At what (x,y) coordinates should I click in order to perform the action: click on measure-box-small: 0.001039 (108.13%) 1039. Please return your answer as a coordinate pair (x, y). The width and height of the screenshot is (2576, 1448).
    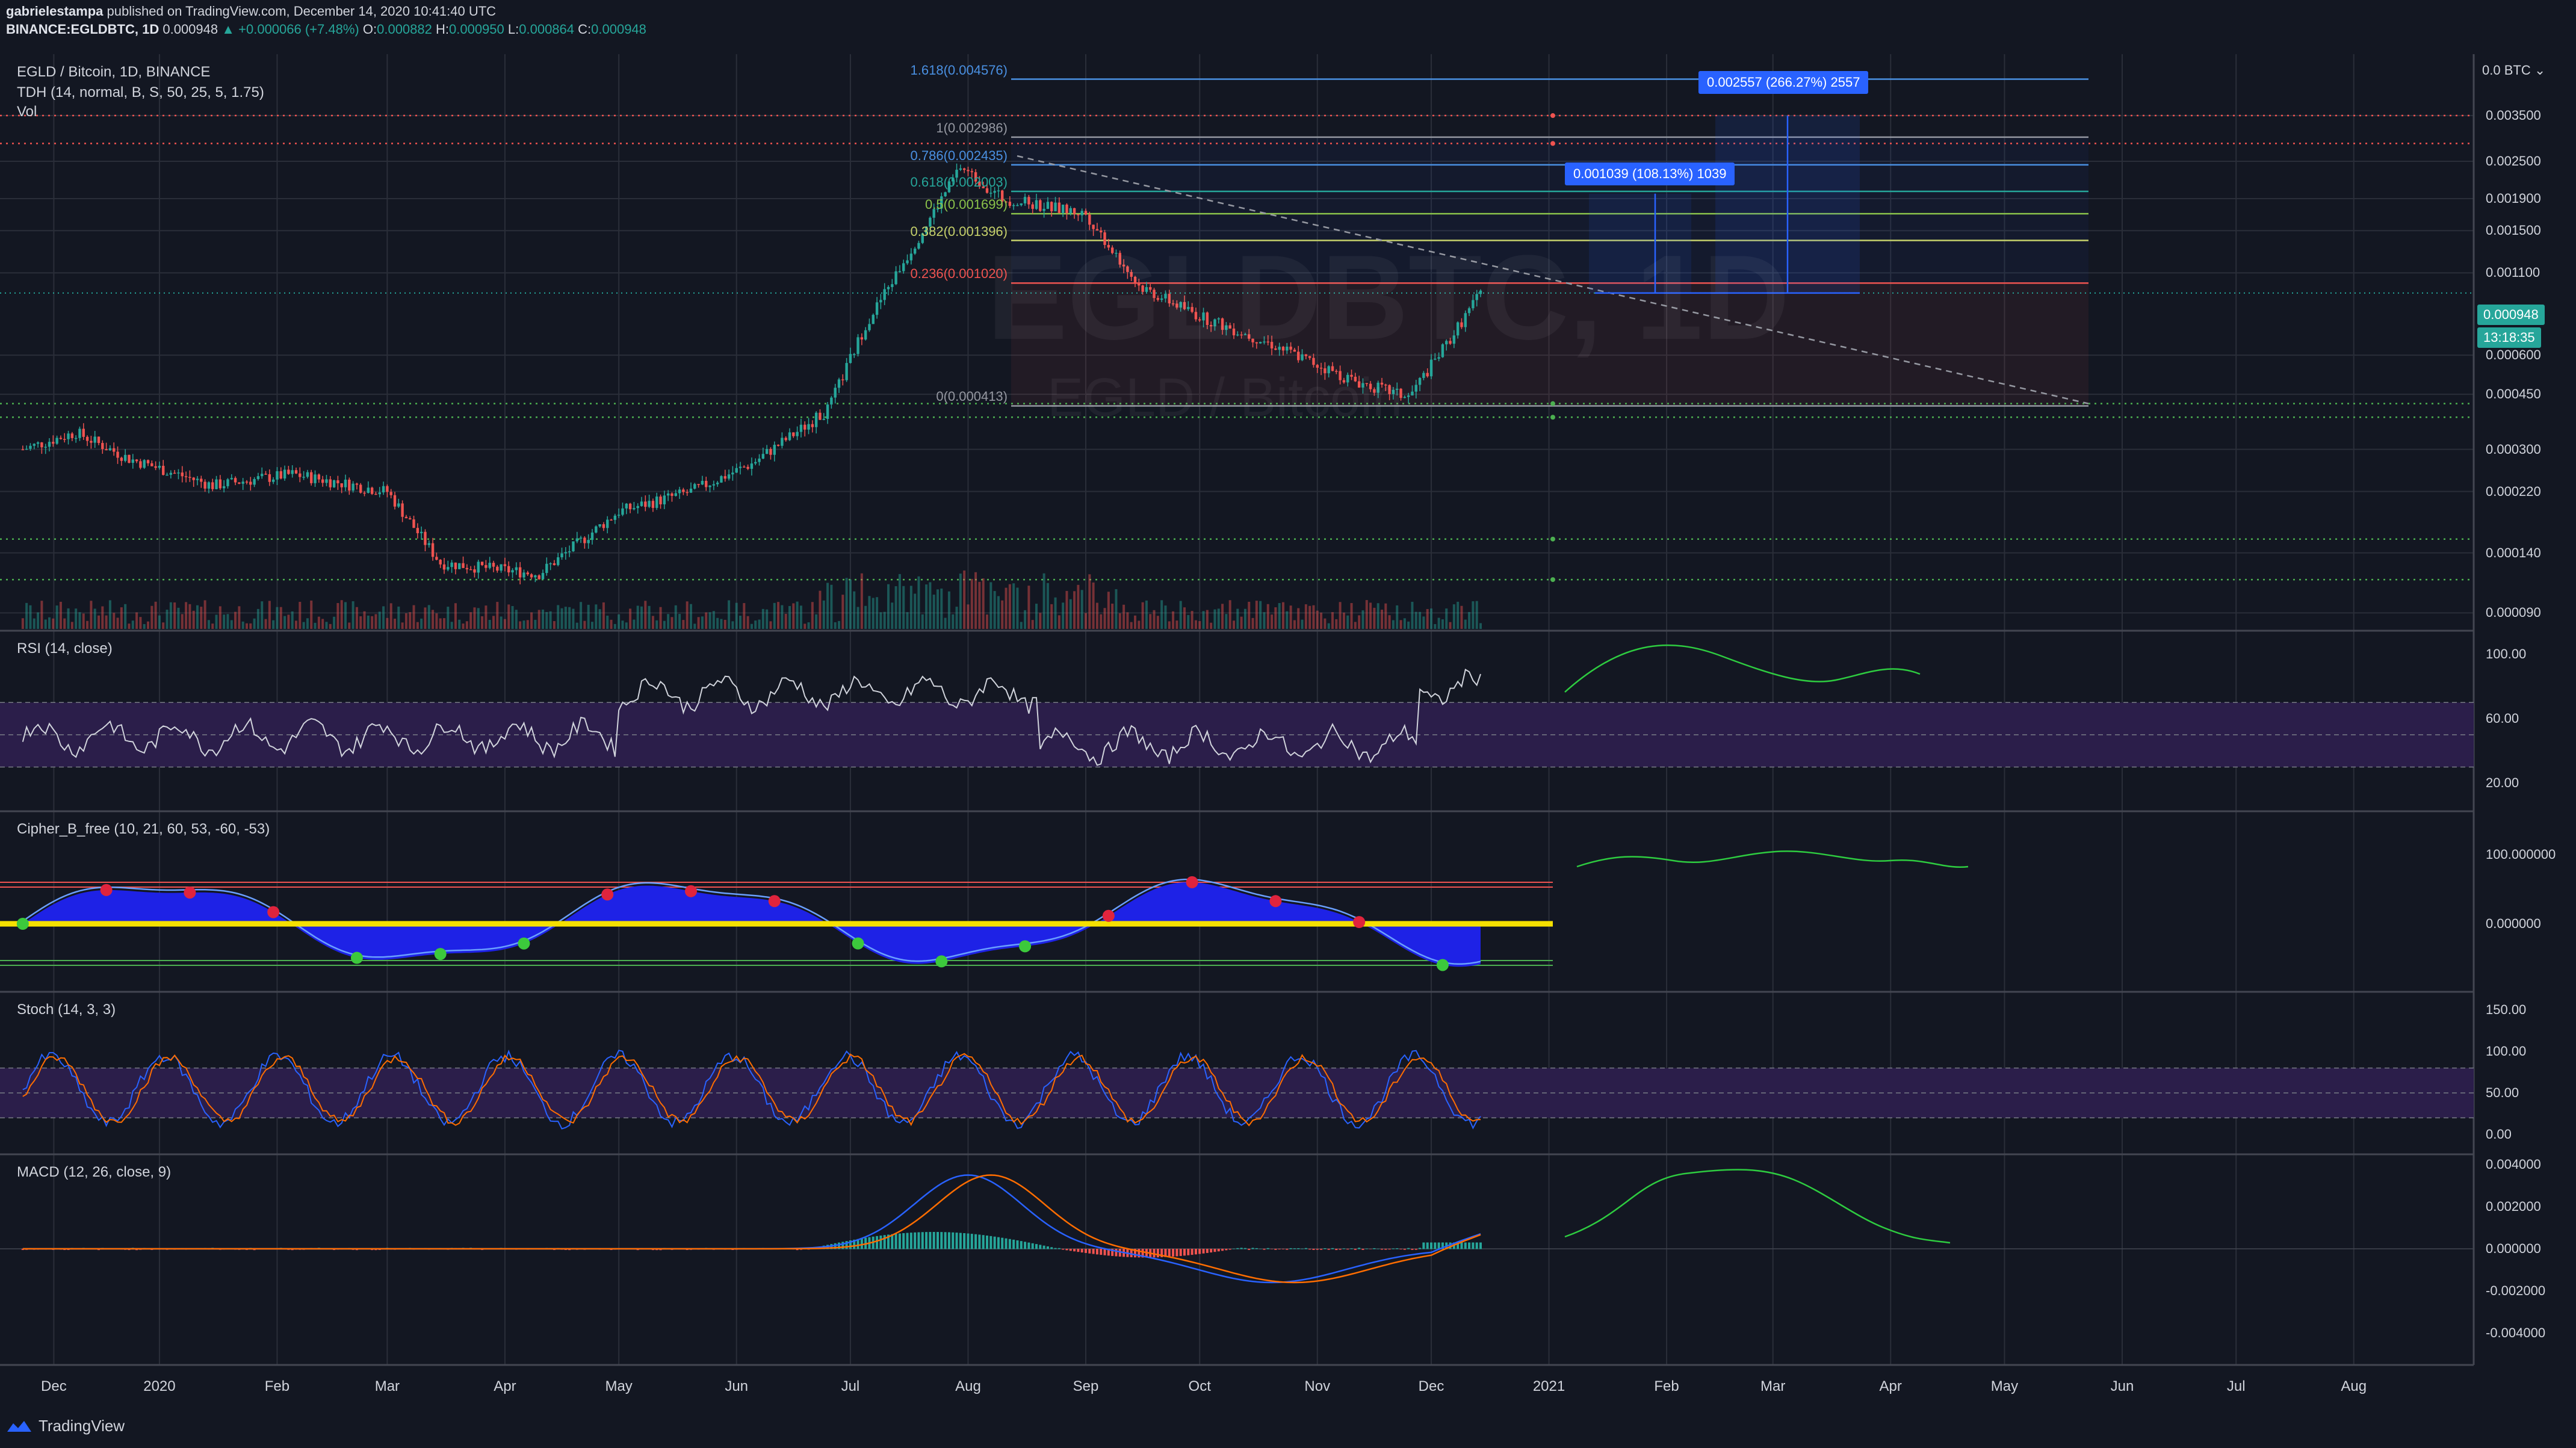
    Looking at the image, I should click on (1650, 173).